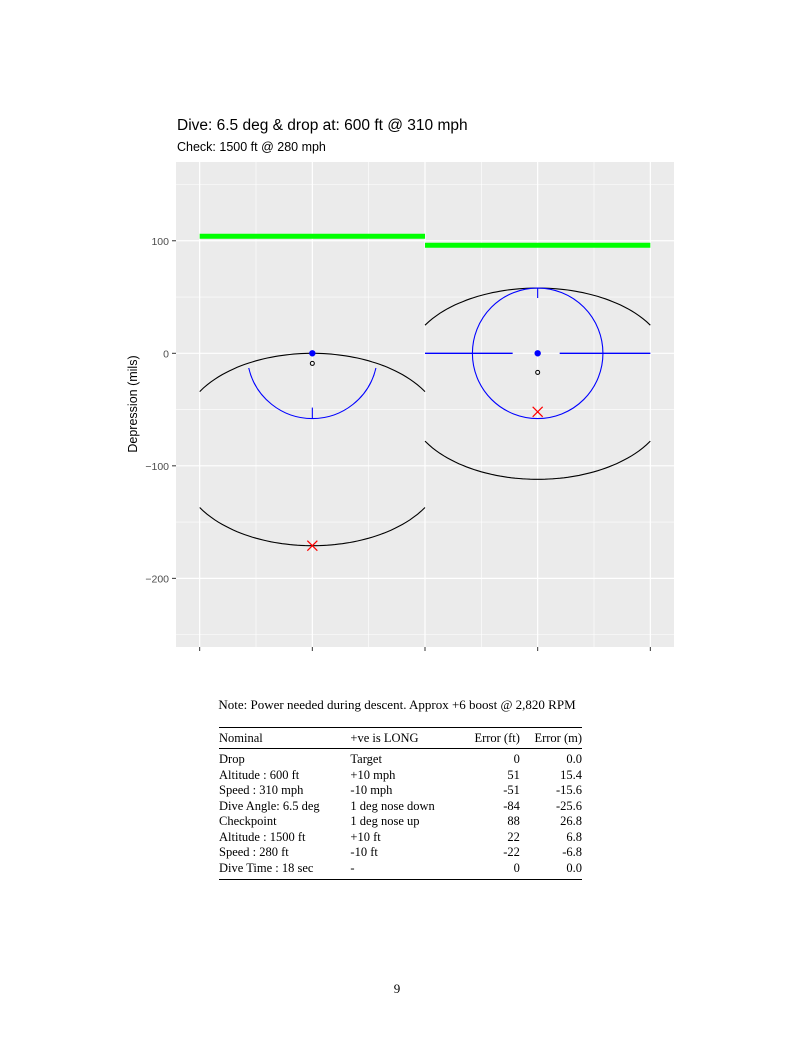 This screenshot has height=1058, width=794. What do you see at coordinates (269, 805) in the screenshot?
I see `cell-nominal: Dive Angle: 6.5 deg` at bounding box center [269, 805].